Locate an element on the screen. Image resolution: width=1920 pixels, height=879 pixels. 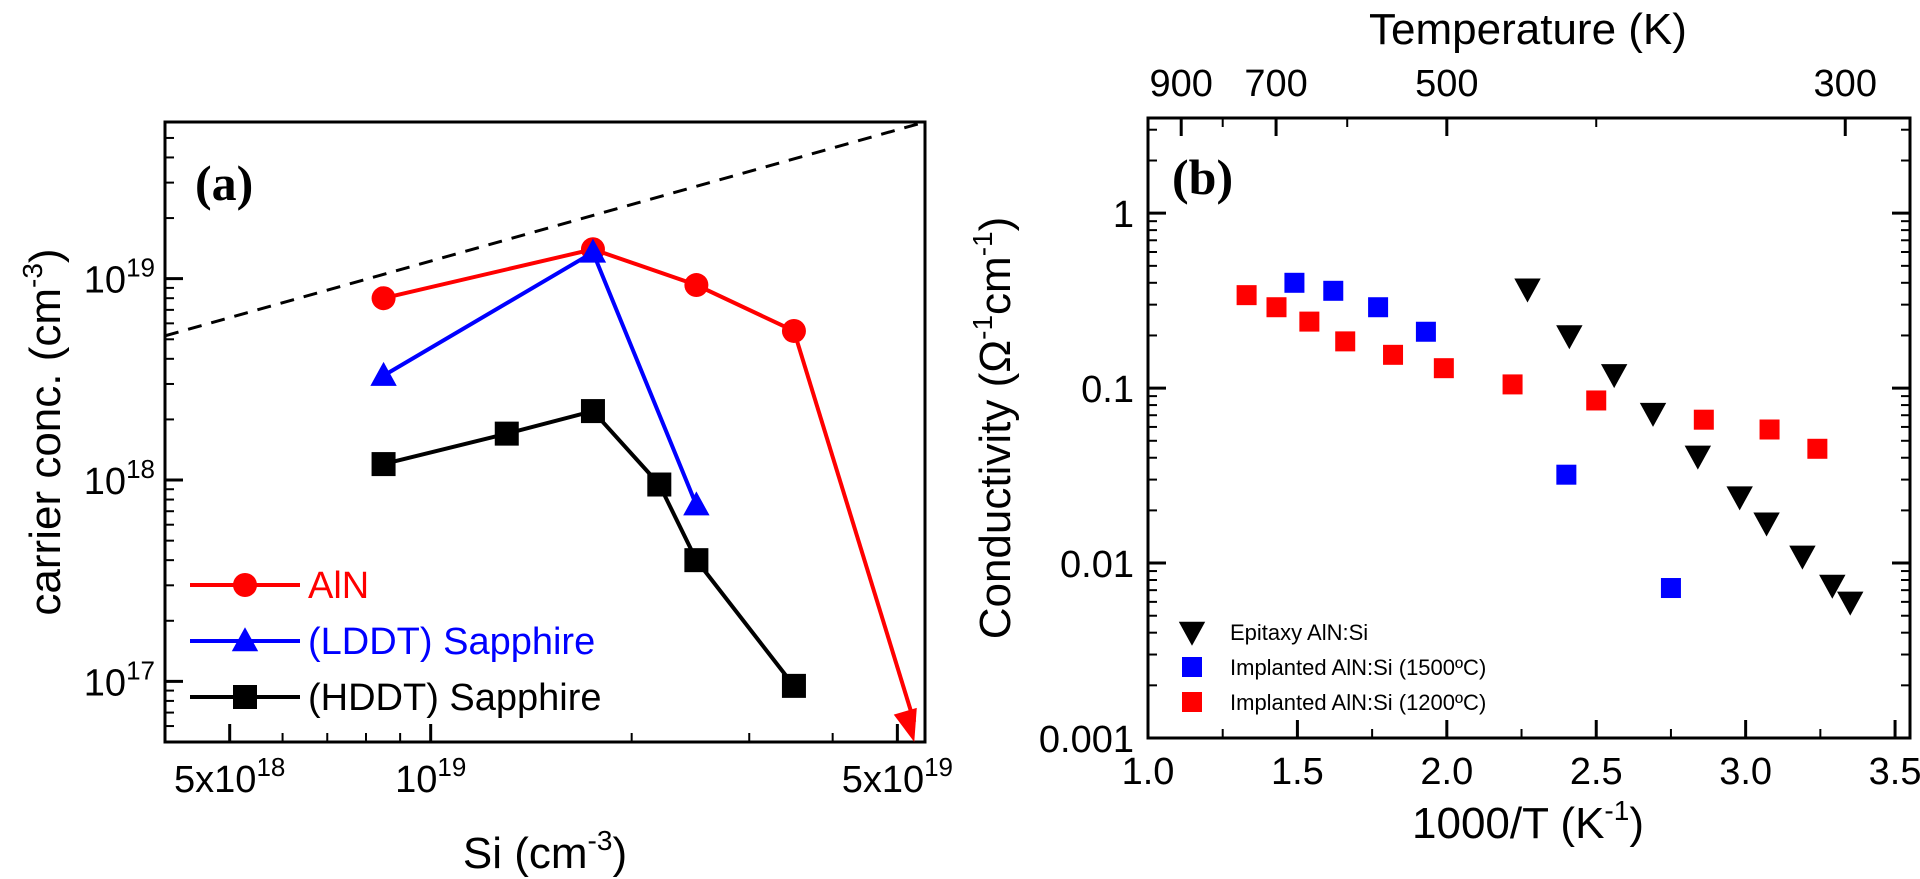
legend-label: Implanted AlN:Si (1500ºC) is located at coordinates (1358, 667).